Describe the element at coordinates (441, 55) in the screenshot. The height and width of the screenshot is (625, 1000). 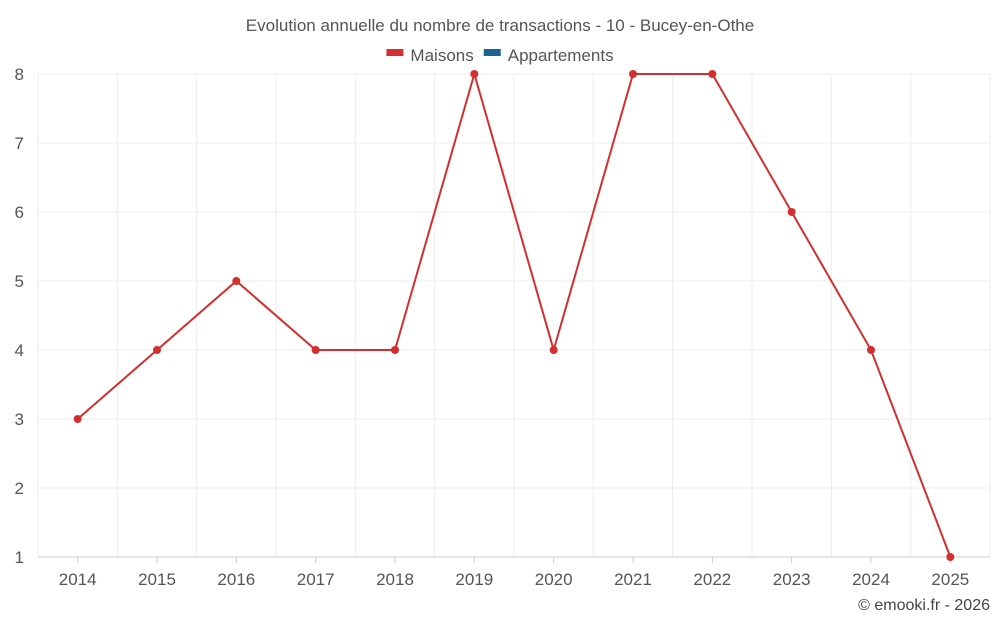
I see `legend-label: Maisons` at that location.